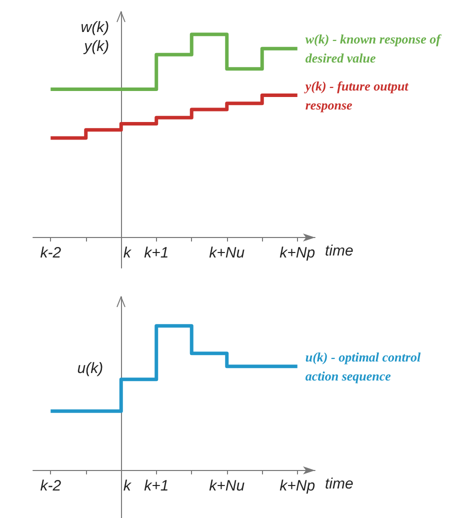  What do you see at coordinates (90, 368) in the screenshot?
I see `y-axis-title: u(k)` at bounding box center [90, 368].